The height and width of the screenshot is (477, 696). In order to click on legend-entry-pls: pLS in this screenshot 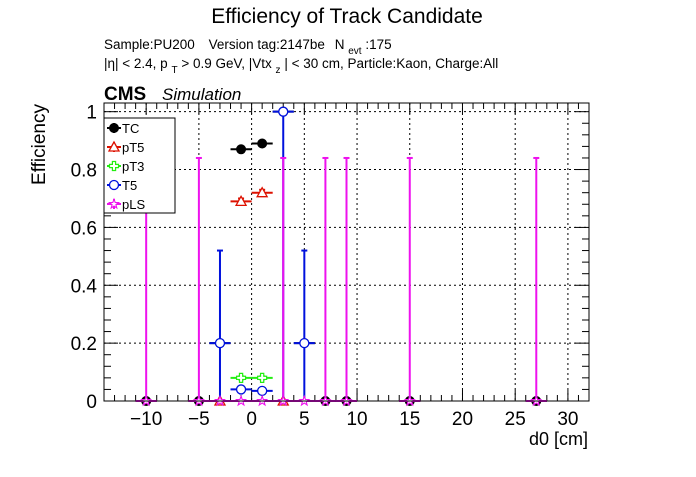, I will do `click(126, 204)`.